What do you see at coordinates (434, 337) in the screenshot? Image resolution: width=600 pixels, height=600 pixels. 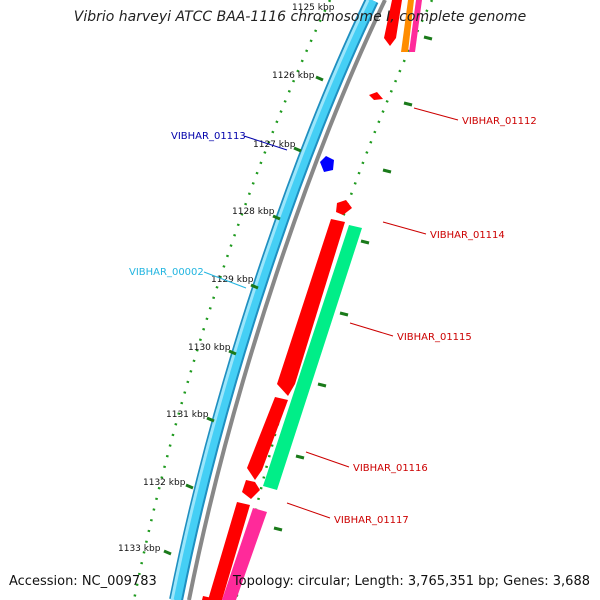 I see `gene-label-vibhar-01115: VIBHAR_01115` at bounding box center [434, 337].